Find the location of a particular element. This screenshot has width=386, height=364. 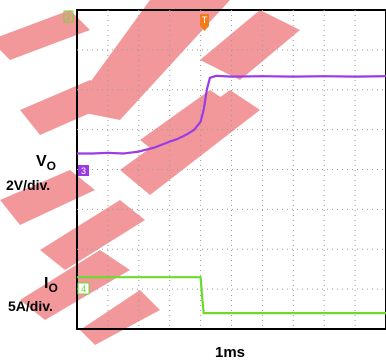

channel-3-marker: 3 is located at coordinates (83, 170).